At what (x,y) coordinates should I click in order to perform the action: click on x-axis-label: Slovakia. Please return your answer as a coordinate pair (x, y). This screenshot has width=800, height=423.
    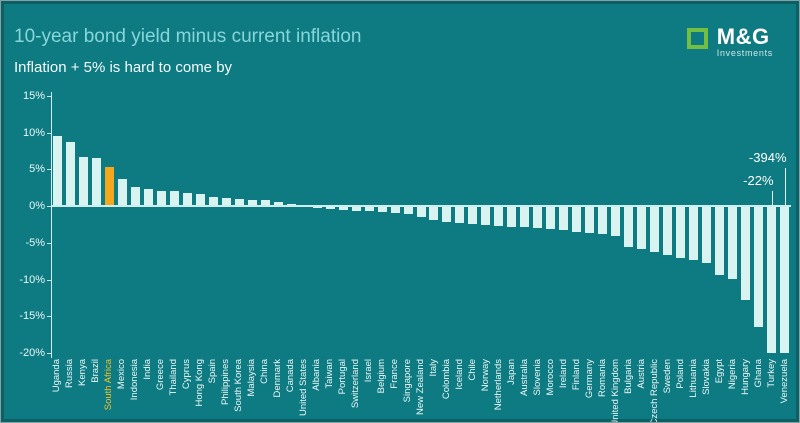
    Looking at the image, I should click on (706, 377).